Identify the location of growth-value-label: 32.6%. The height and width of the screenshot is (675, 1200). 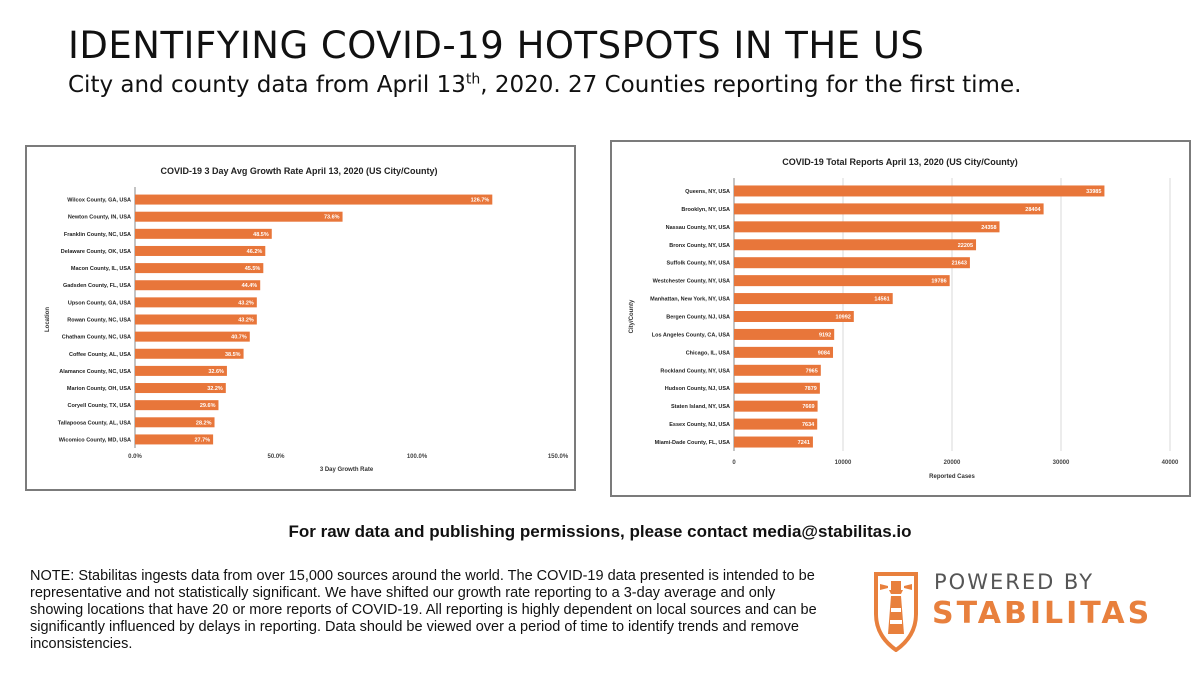
(216, 372).